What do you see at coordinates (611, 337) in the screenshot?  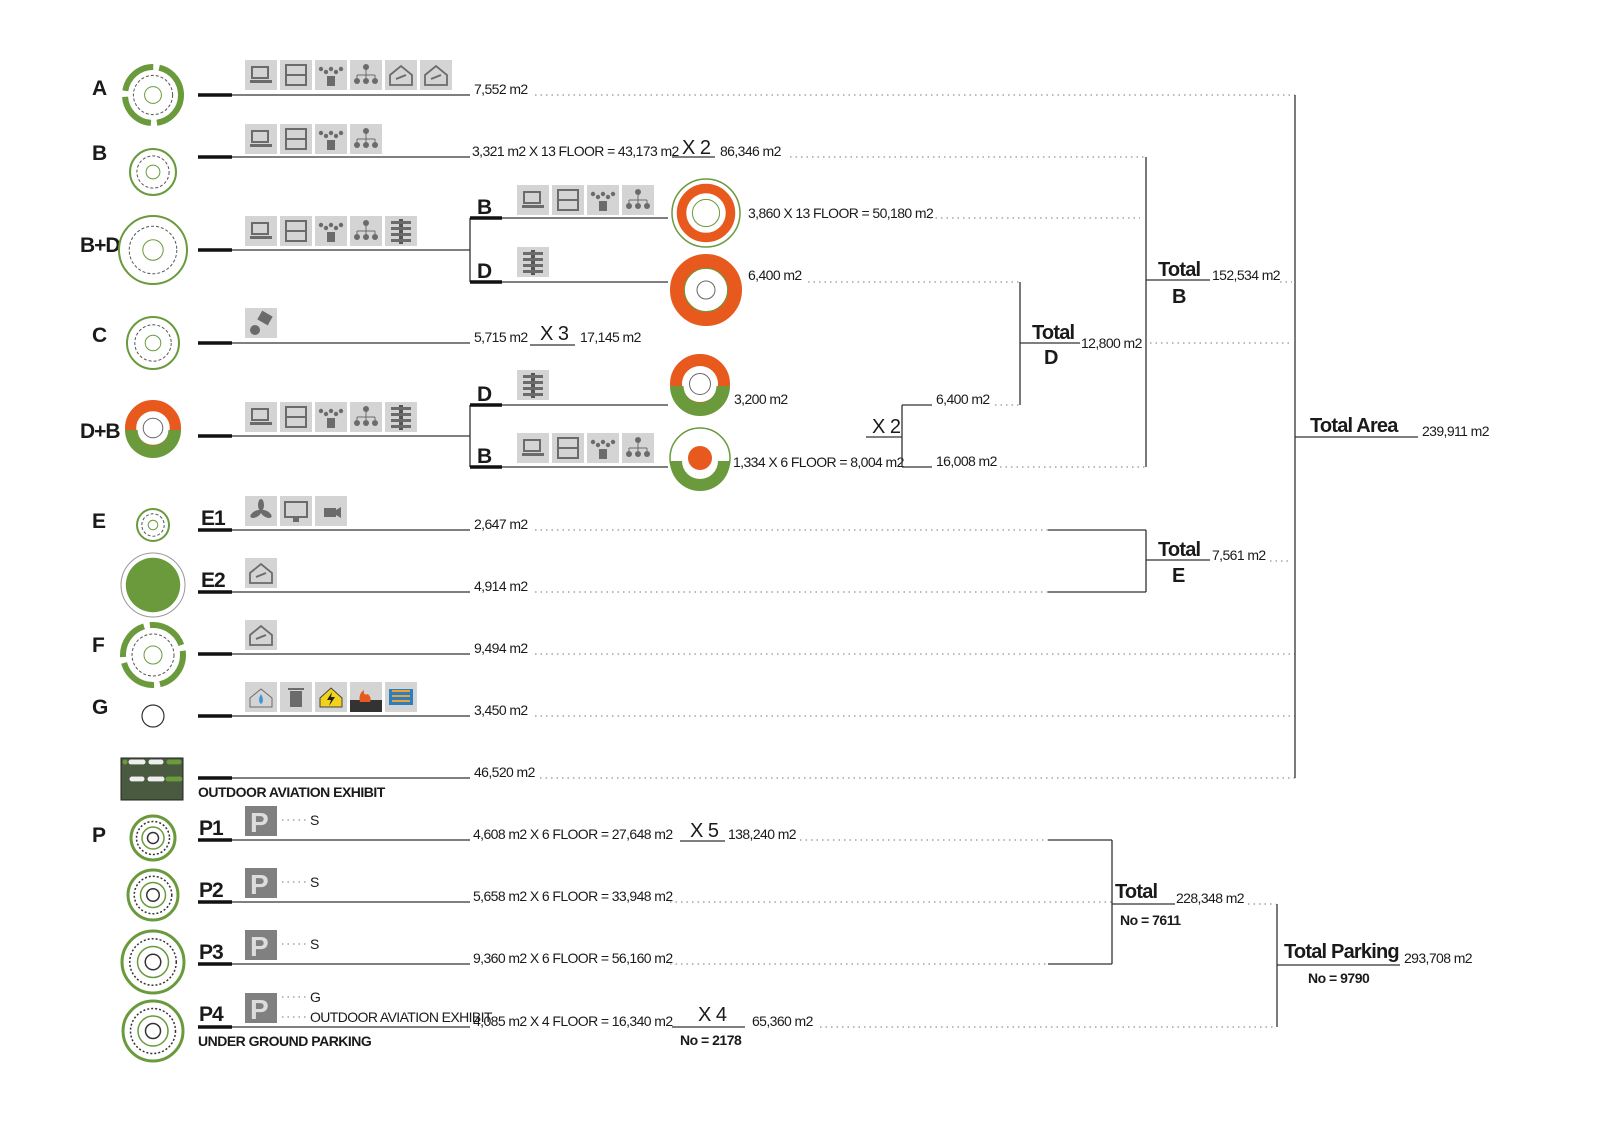 I see `total-c: 17,145 m2` at bounding box center [611, 337].